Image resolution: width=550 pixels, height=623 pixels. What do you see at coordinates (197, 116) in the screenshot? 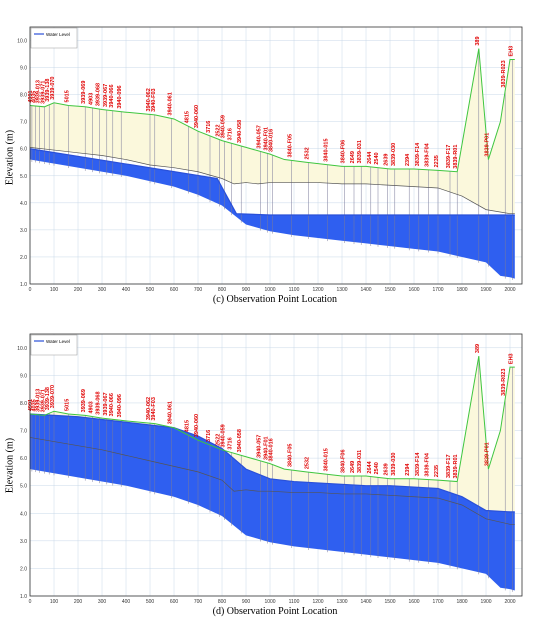
I see `point-label: 3940-060` at bounding box center [197, 116].